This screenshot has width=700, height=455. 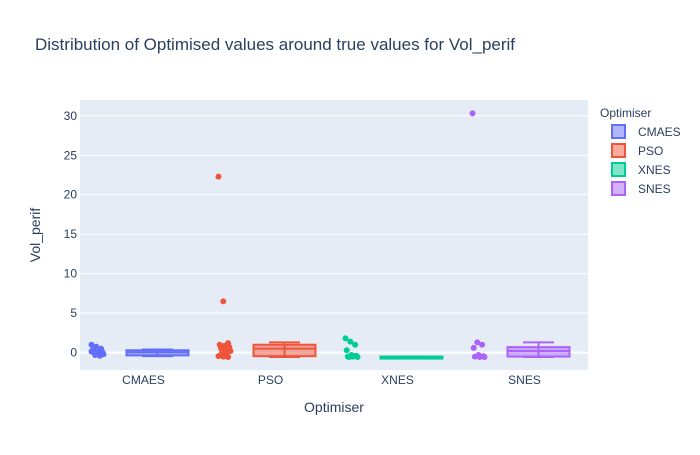 I want to click on legend-label: XNES, so click(x=654, y=170).